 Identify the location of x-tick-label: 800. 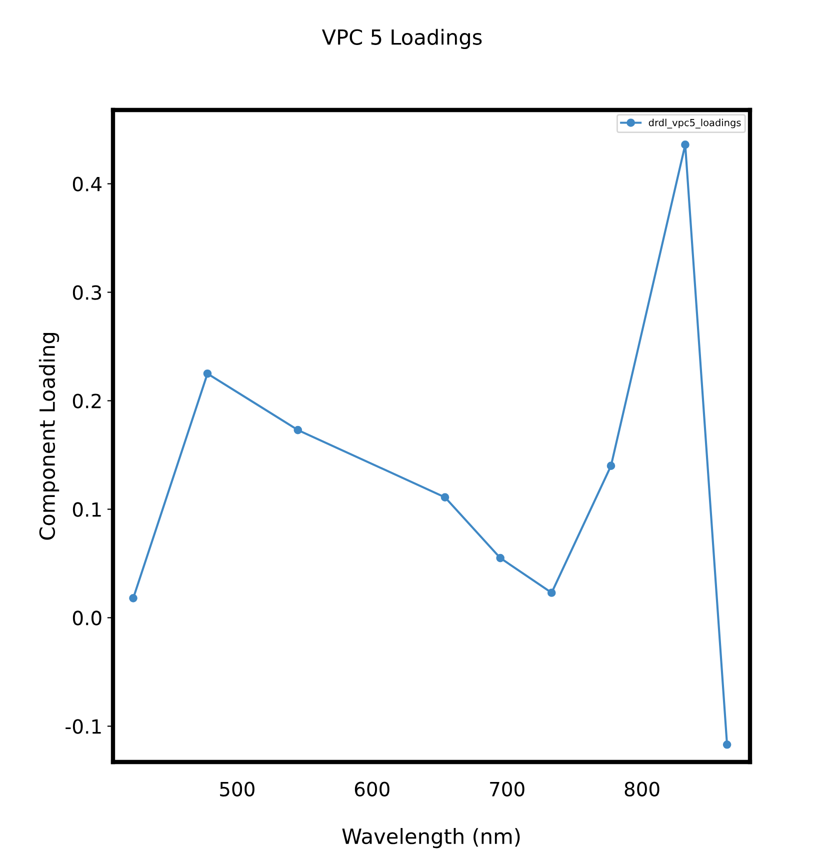
(642, 789).